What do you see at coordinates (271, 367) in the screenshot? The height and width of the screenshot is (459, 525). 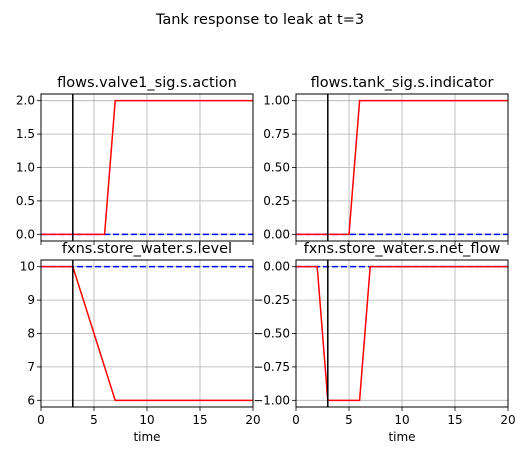 I see `y-tick-label: −0.75` at bounding box center [271, 367].